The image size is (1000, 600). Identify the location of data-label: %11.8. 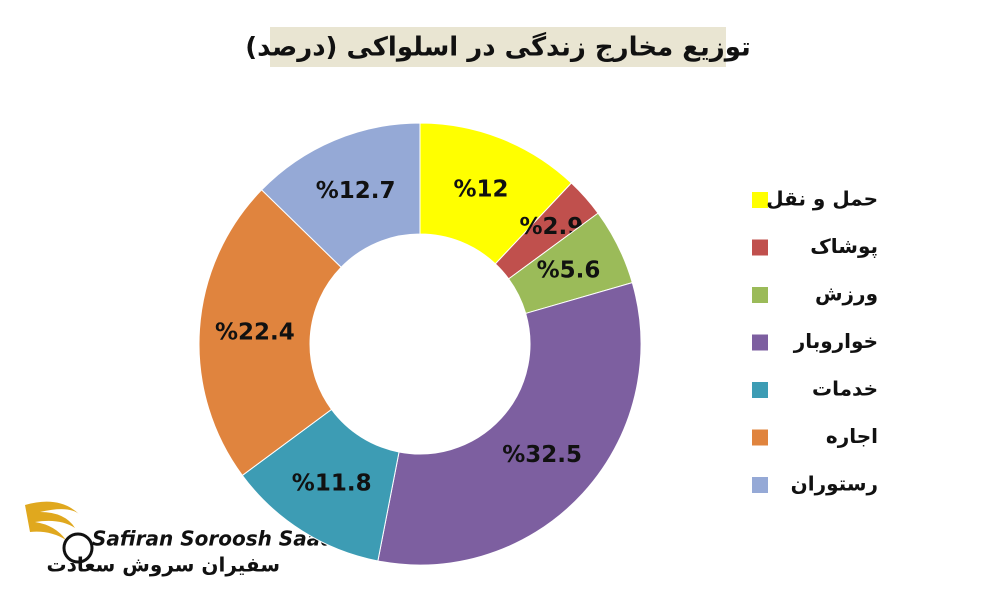
(332, 483).